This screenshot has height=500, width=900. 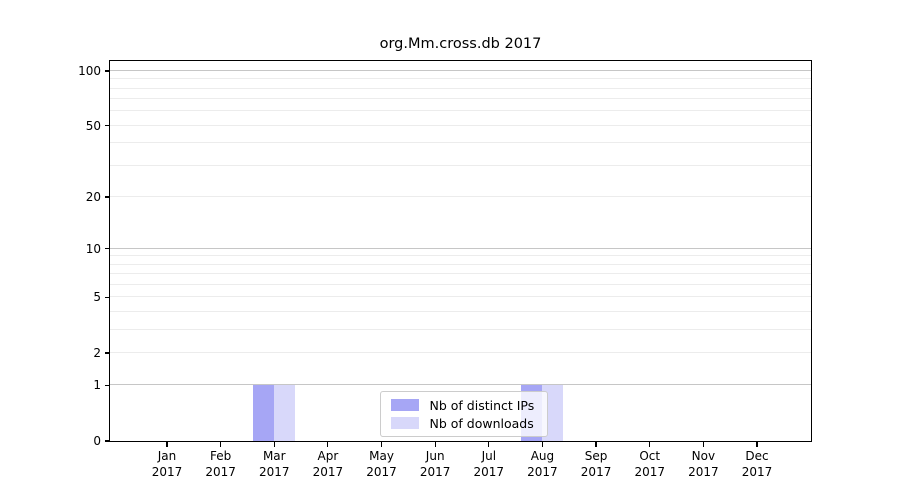 I want to click on y-tick-label: 0, so click(x=97, y=441).